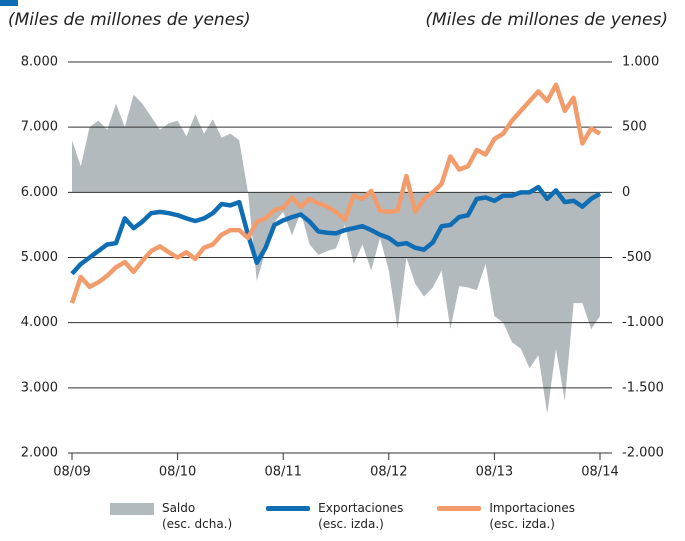 This screenshot has width=685, height=541. What do you see at coordinates (388, 472) in the screenshot?
I see `x-tick-label: 08/12` at bounding box center [388, 472].